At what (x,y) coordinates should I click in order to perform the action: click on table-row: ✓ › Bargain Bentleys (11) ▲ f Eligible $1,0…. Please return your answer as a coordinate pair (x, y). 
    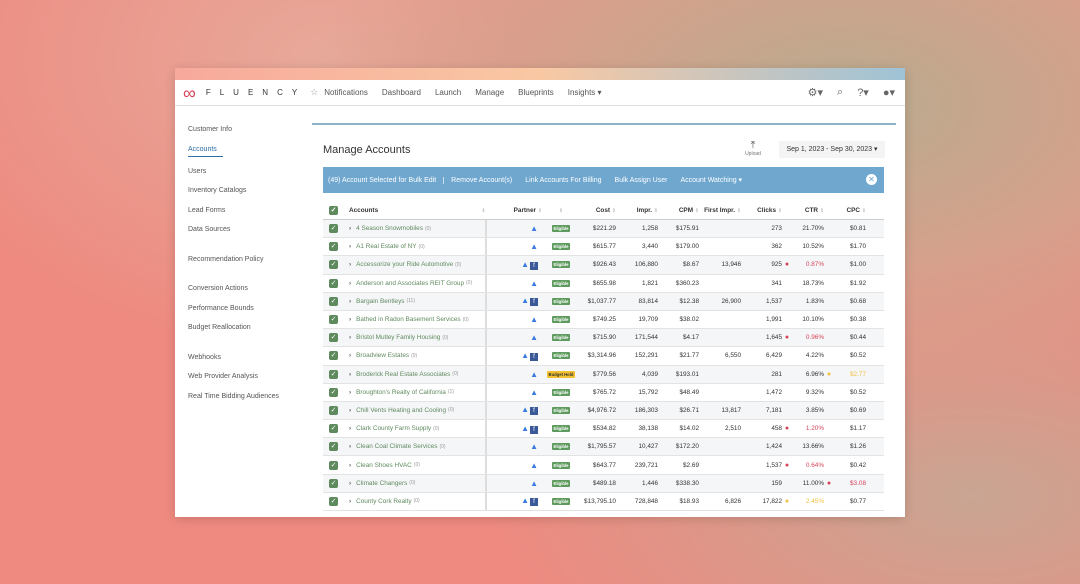
    Looking at the image, I should click on (603, 301).